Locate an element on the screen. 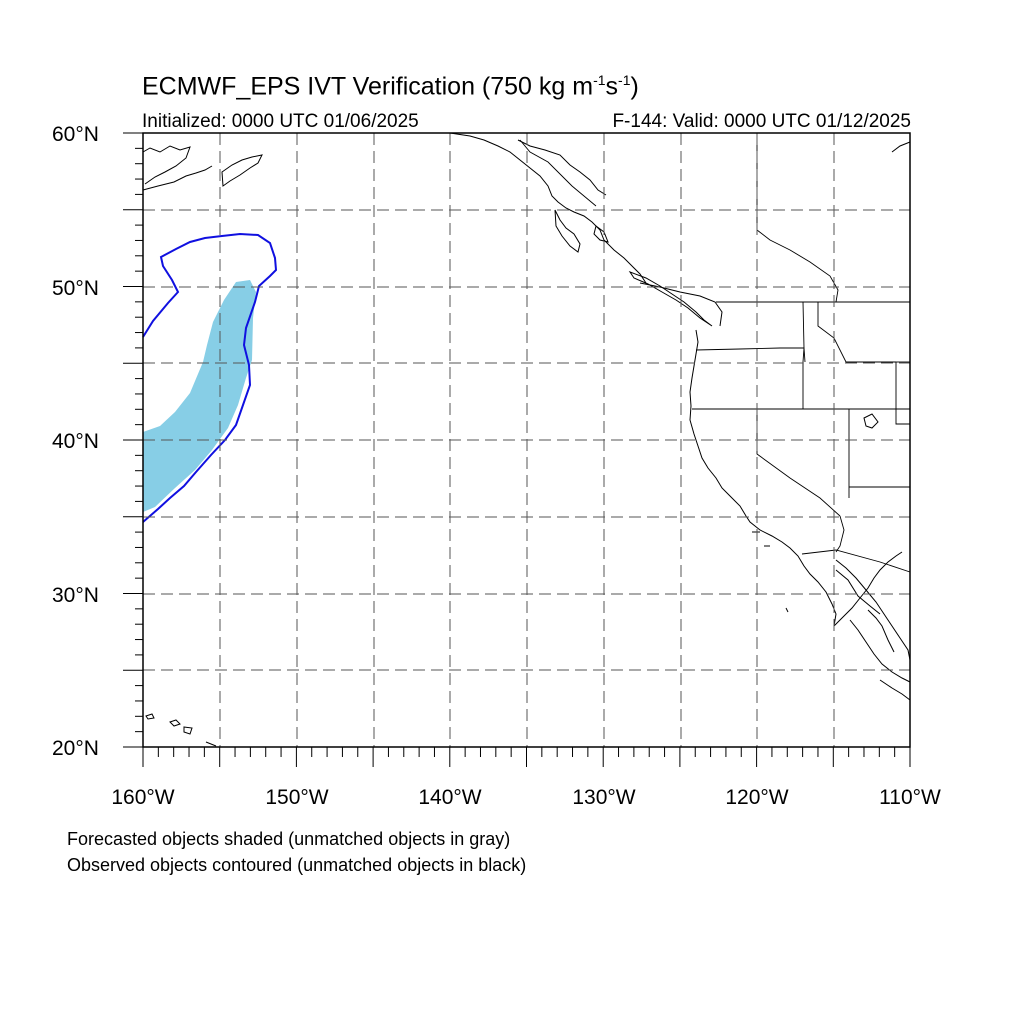  forecast-ivt-object is located at coordinates (199, 396).